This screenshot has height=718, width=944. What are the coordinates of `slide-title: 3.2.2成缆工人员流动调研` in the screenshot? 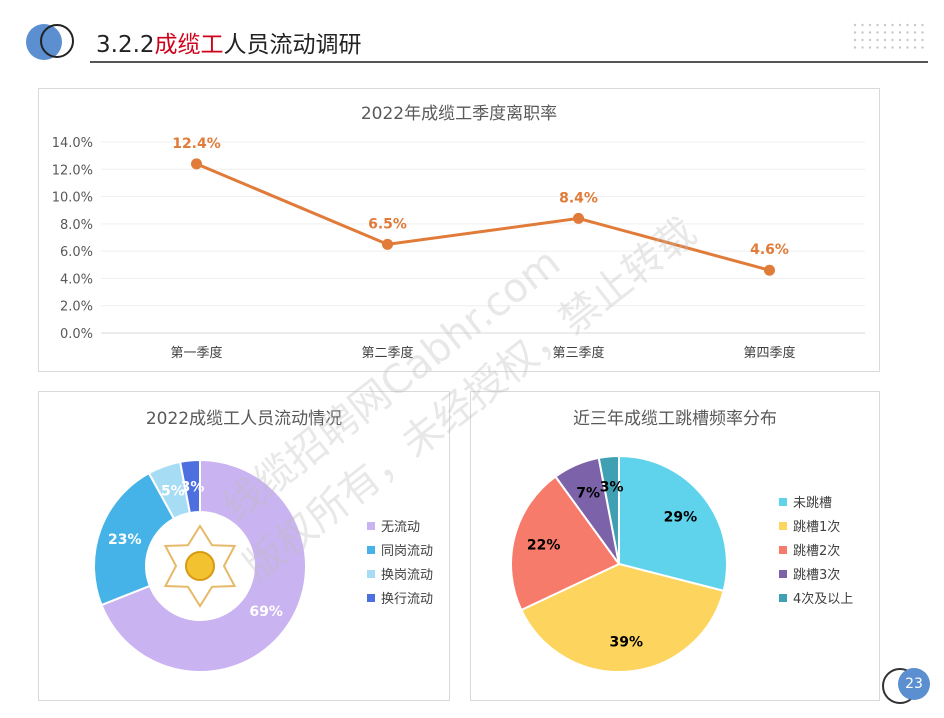 It's located at (229, 42).